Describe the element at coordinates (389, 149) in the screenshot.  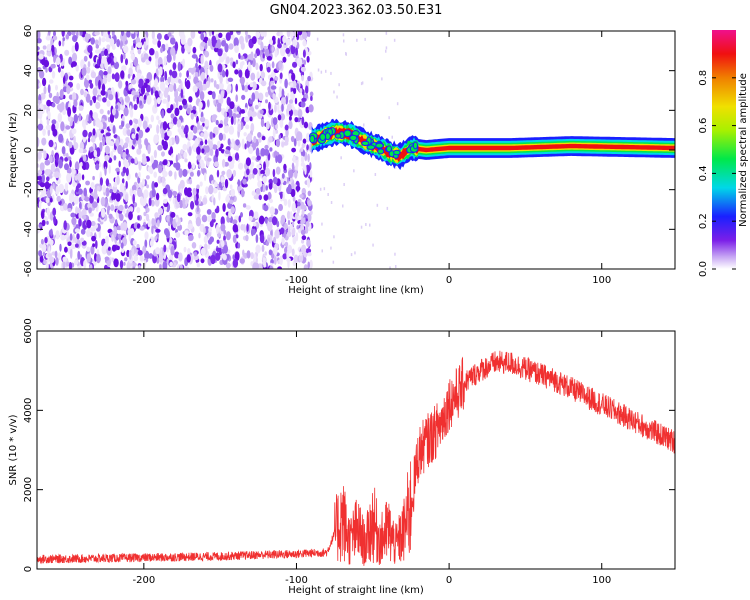
I see `signal-blob` at that location.